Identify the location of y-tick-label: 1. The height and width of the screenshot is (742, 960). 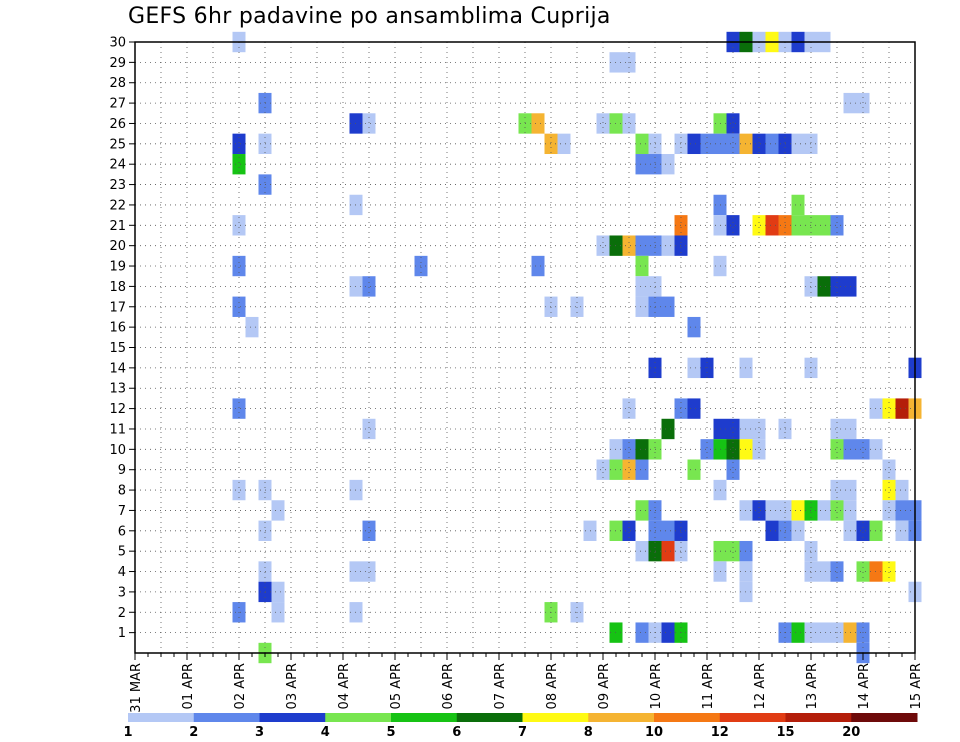
(122, 633).